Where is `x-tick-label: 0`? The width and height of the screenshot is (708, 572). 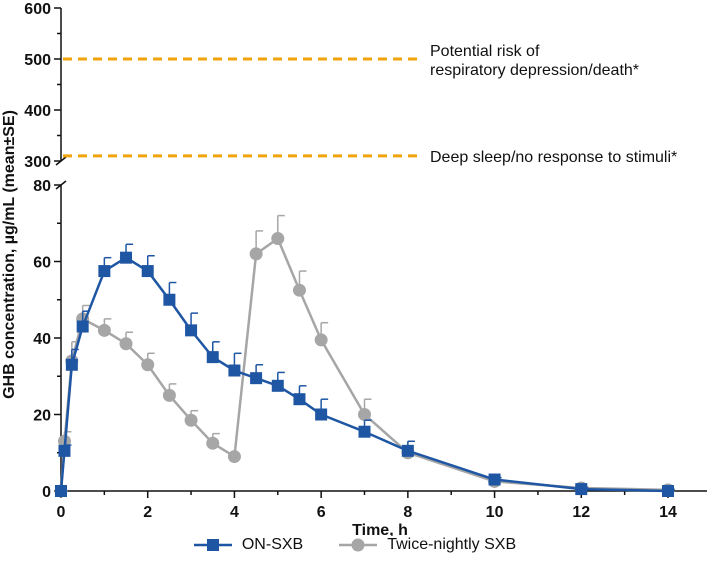
x-tick-label: 0 is located at coordinates (61, 512).